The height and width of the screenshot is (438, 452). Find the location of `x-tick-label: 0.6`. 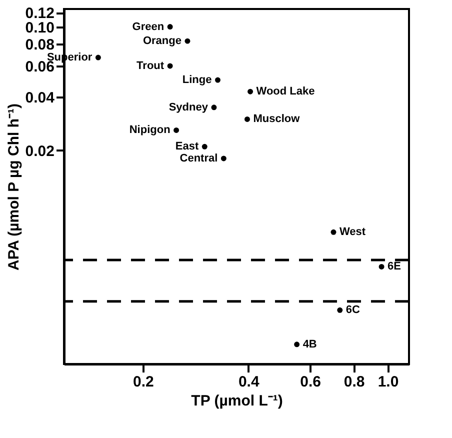

x-tick-label: 0.6 is located at coordinates (310, 382).